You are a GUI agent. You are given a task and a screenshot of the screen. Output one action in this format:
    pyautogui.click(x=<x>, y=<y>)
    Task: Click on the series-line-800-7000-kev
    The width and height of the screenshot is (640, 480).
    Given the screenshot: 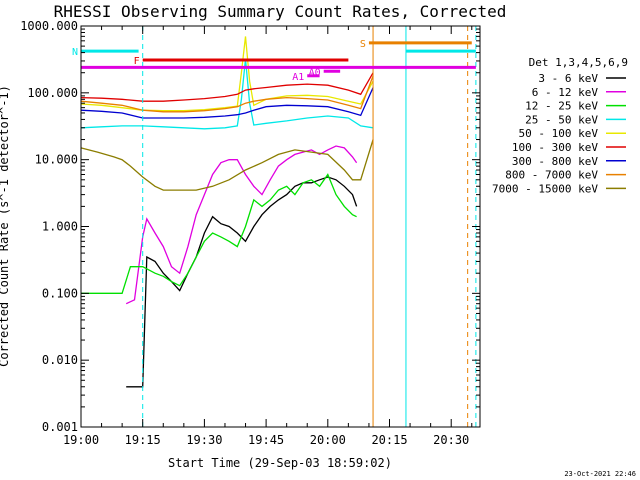 What is the action you would take?
    pyautogui.click(x=227, y=94)
    